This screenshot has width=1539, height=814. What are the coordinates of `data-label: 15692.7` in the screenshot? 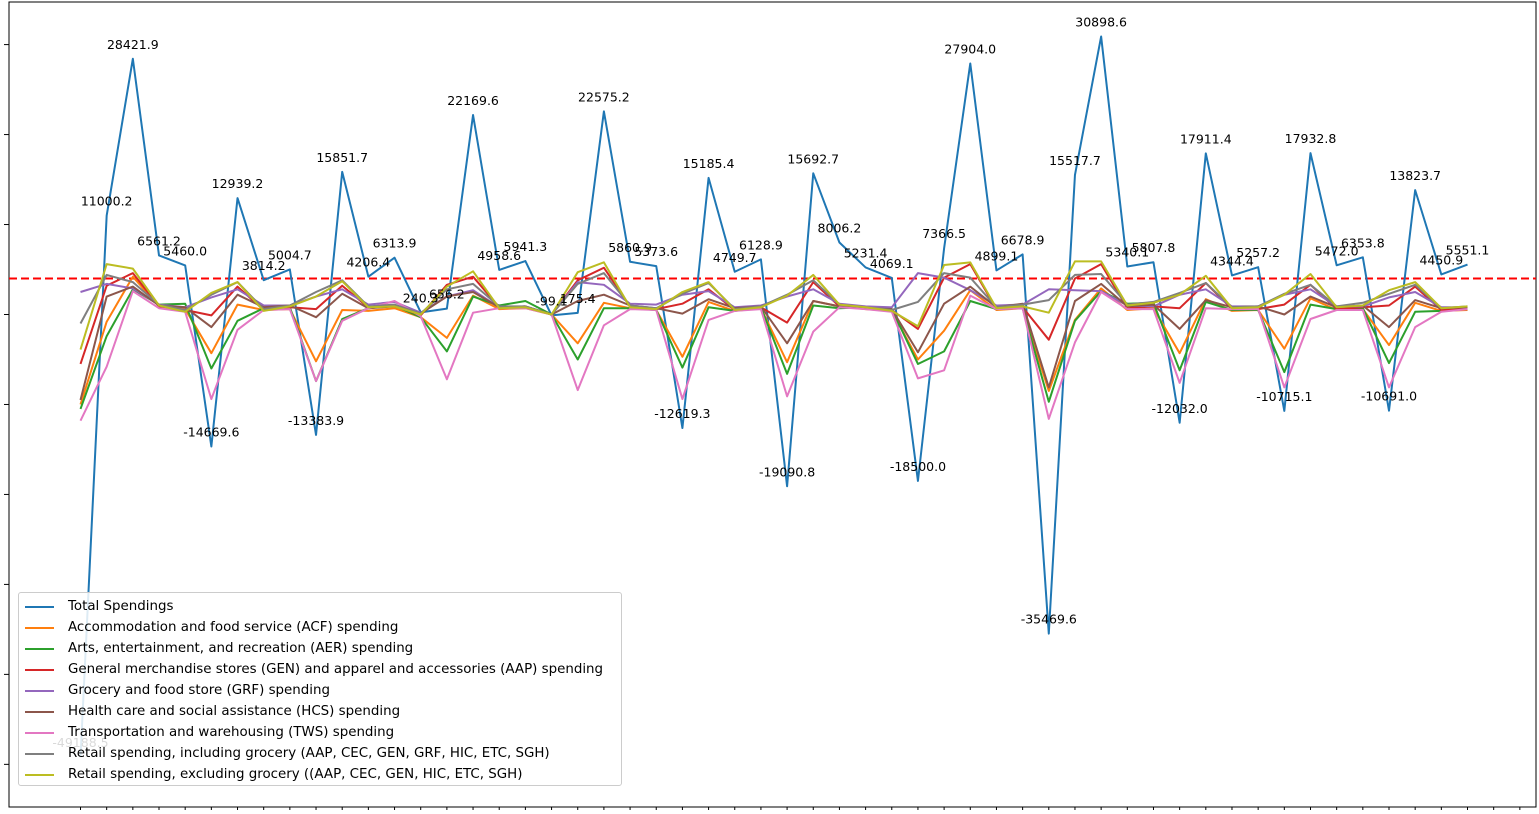 It's located at (813, 158).